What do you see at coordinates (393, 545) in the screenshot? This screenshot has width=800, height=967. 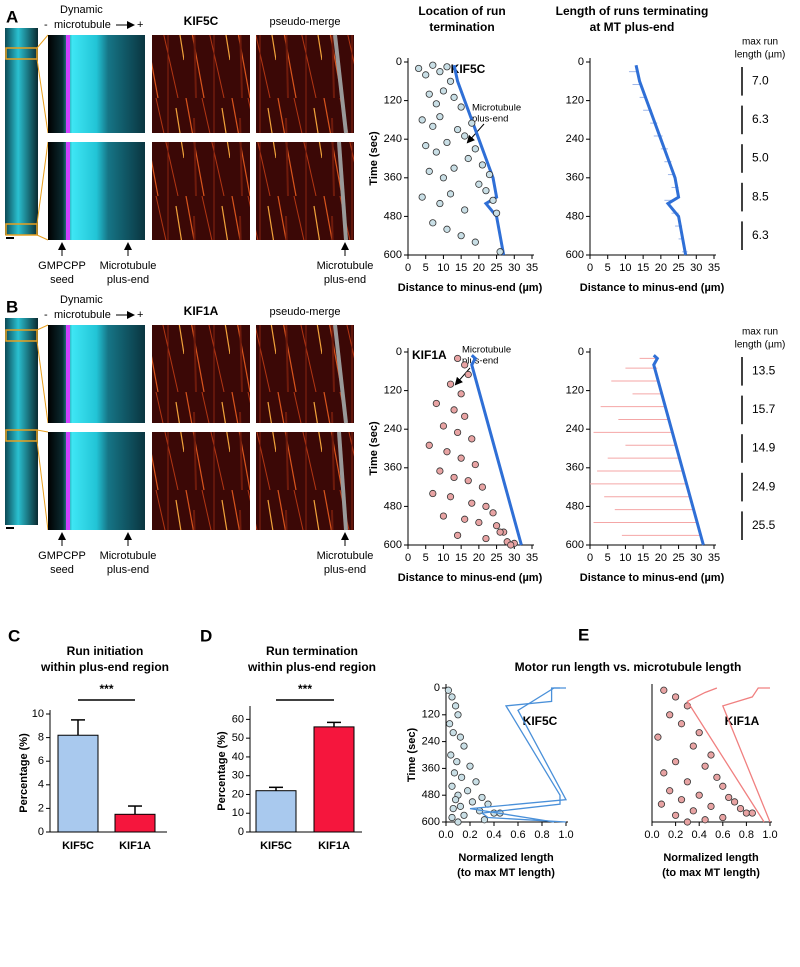 I see `y-tick-label: 600` at bounding box center [393, 545].